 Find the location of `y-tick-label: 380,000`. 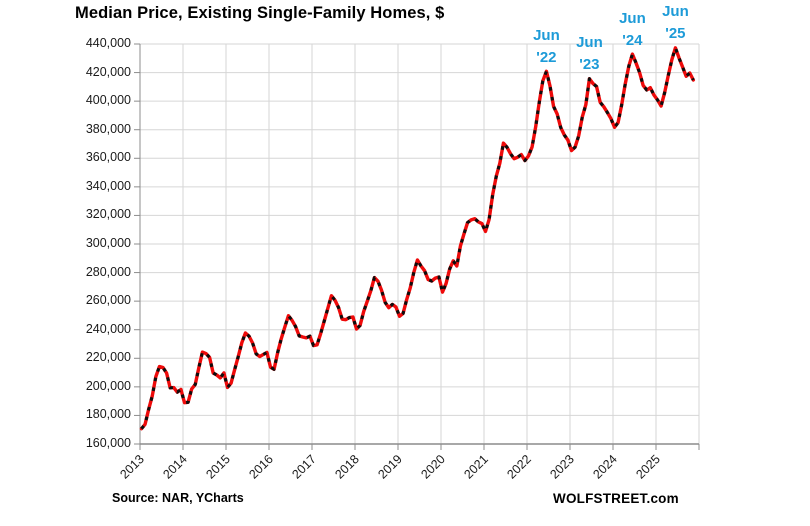

y-tick-label: 380,000 is located at coordinates (108, 128).